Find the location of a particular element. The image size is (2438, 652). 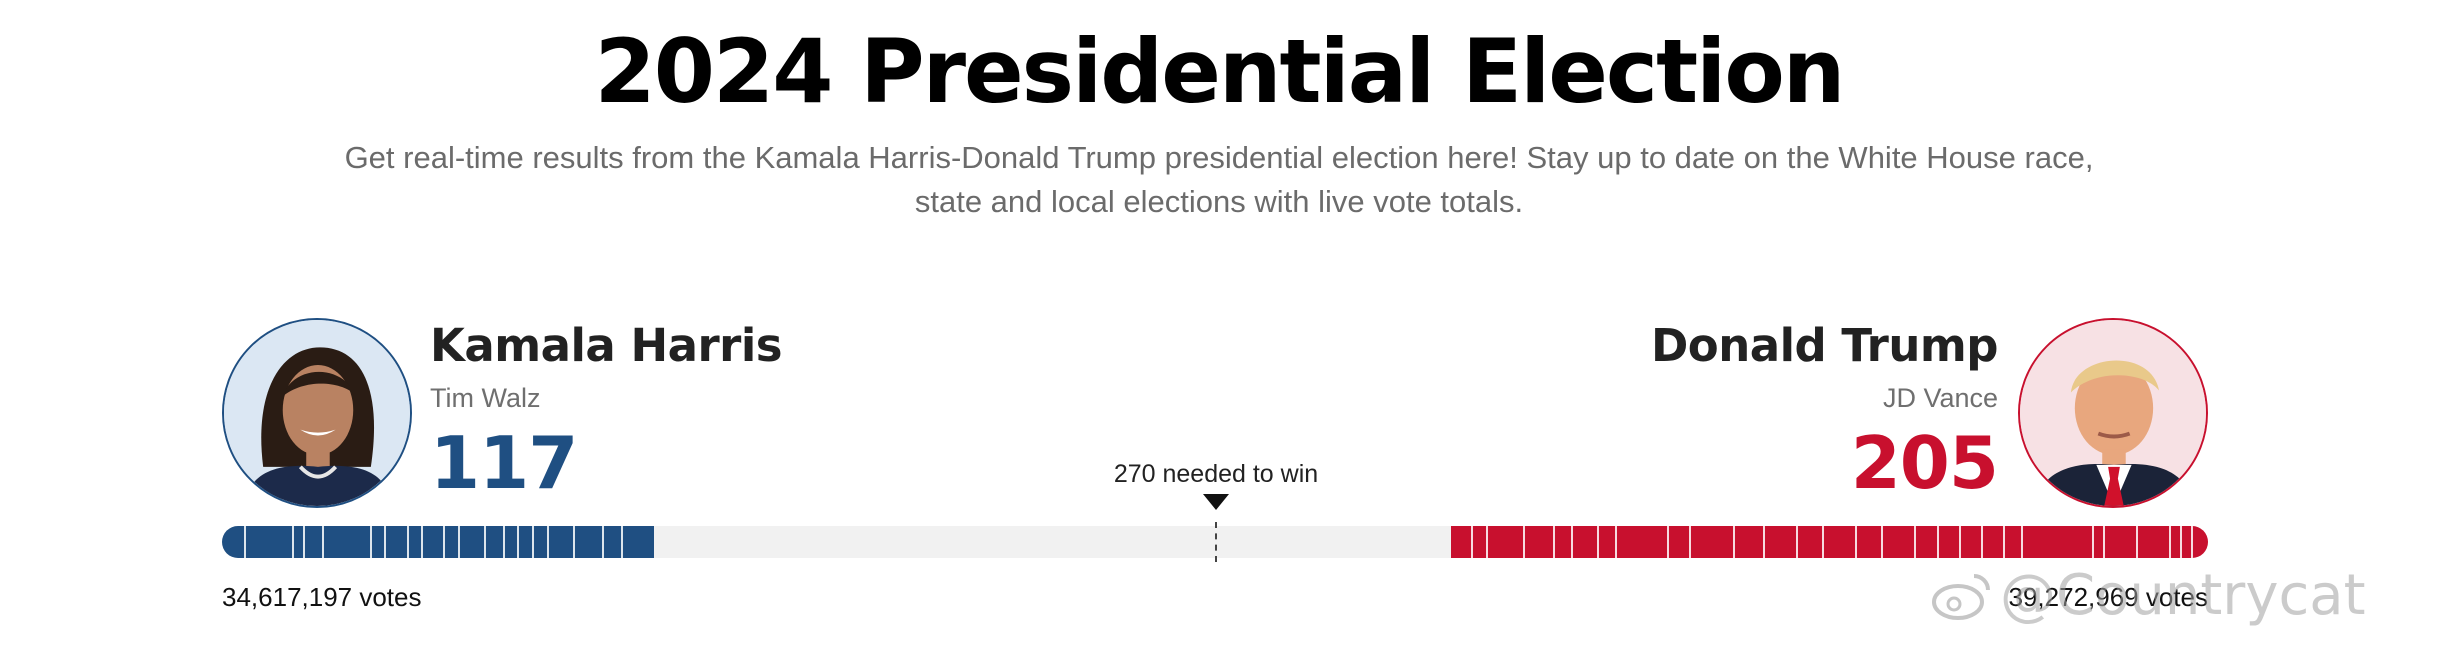

trump-avatar is located at coordinates (2113, 413).